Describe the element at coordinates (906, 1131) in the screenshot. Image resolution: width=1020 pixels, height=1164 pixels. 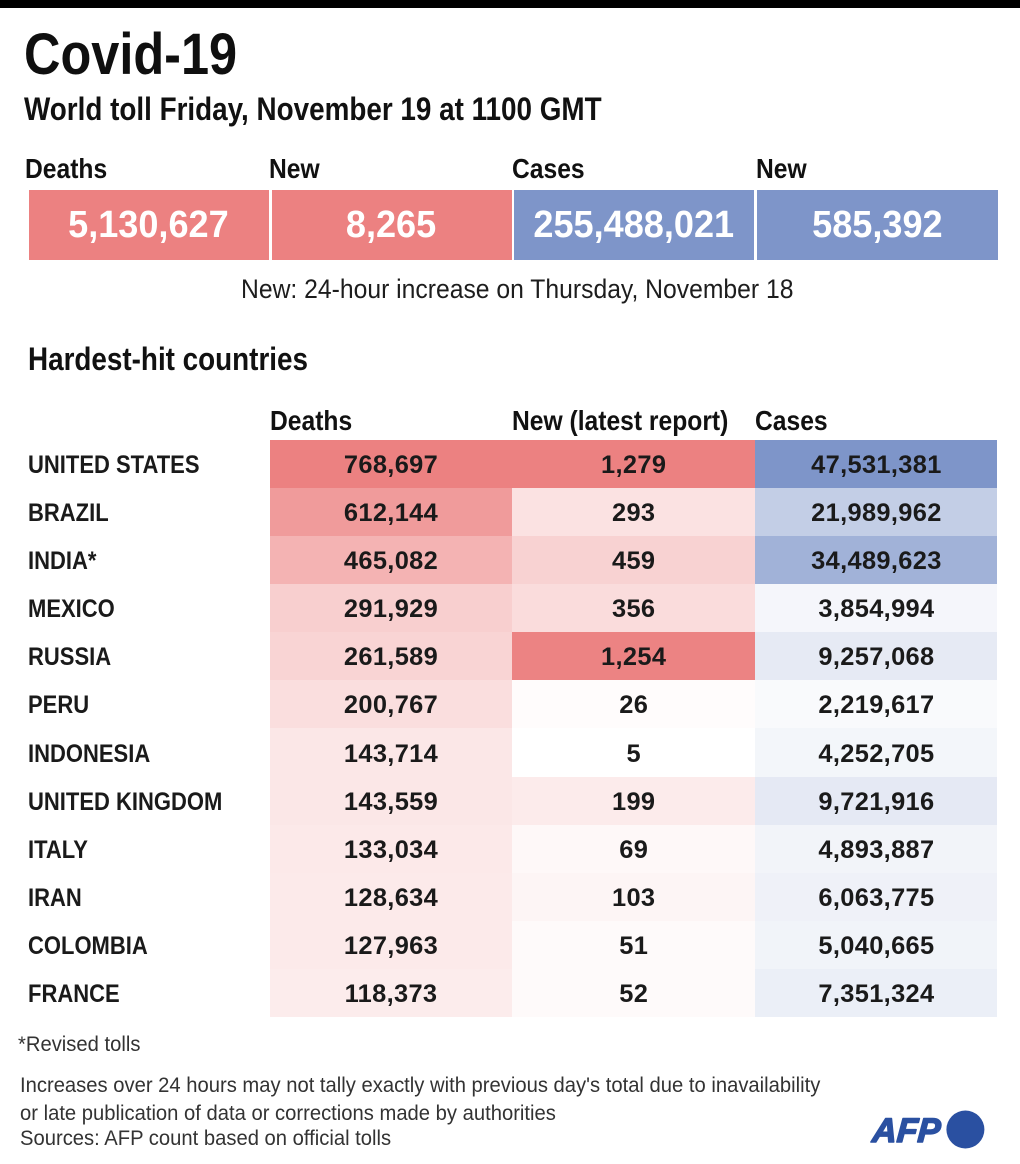
I see `svg-text: AFP` at that location.